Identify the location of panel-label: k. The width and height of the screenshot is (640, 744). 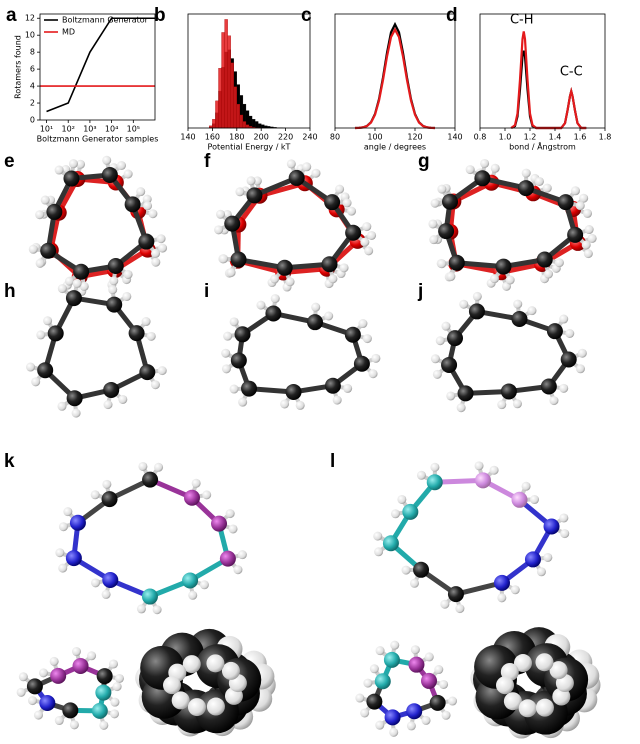
(9, 461).